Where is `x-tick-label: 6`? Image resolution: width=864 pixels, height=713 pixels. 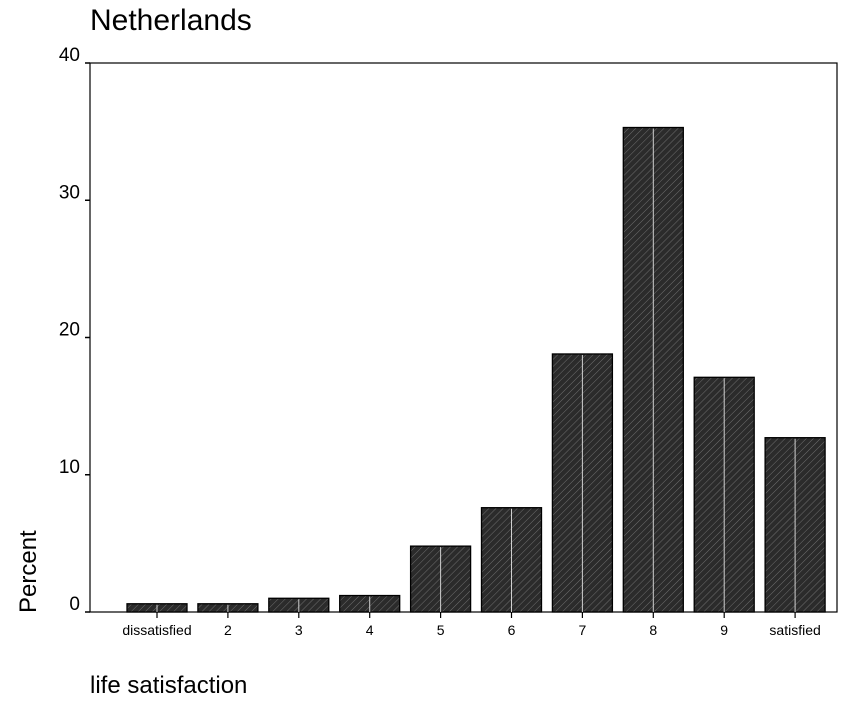 x-tick-label: 6 is located at coordinates (512, 630).